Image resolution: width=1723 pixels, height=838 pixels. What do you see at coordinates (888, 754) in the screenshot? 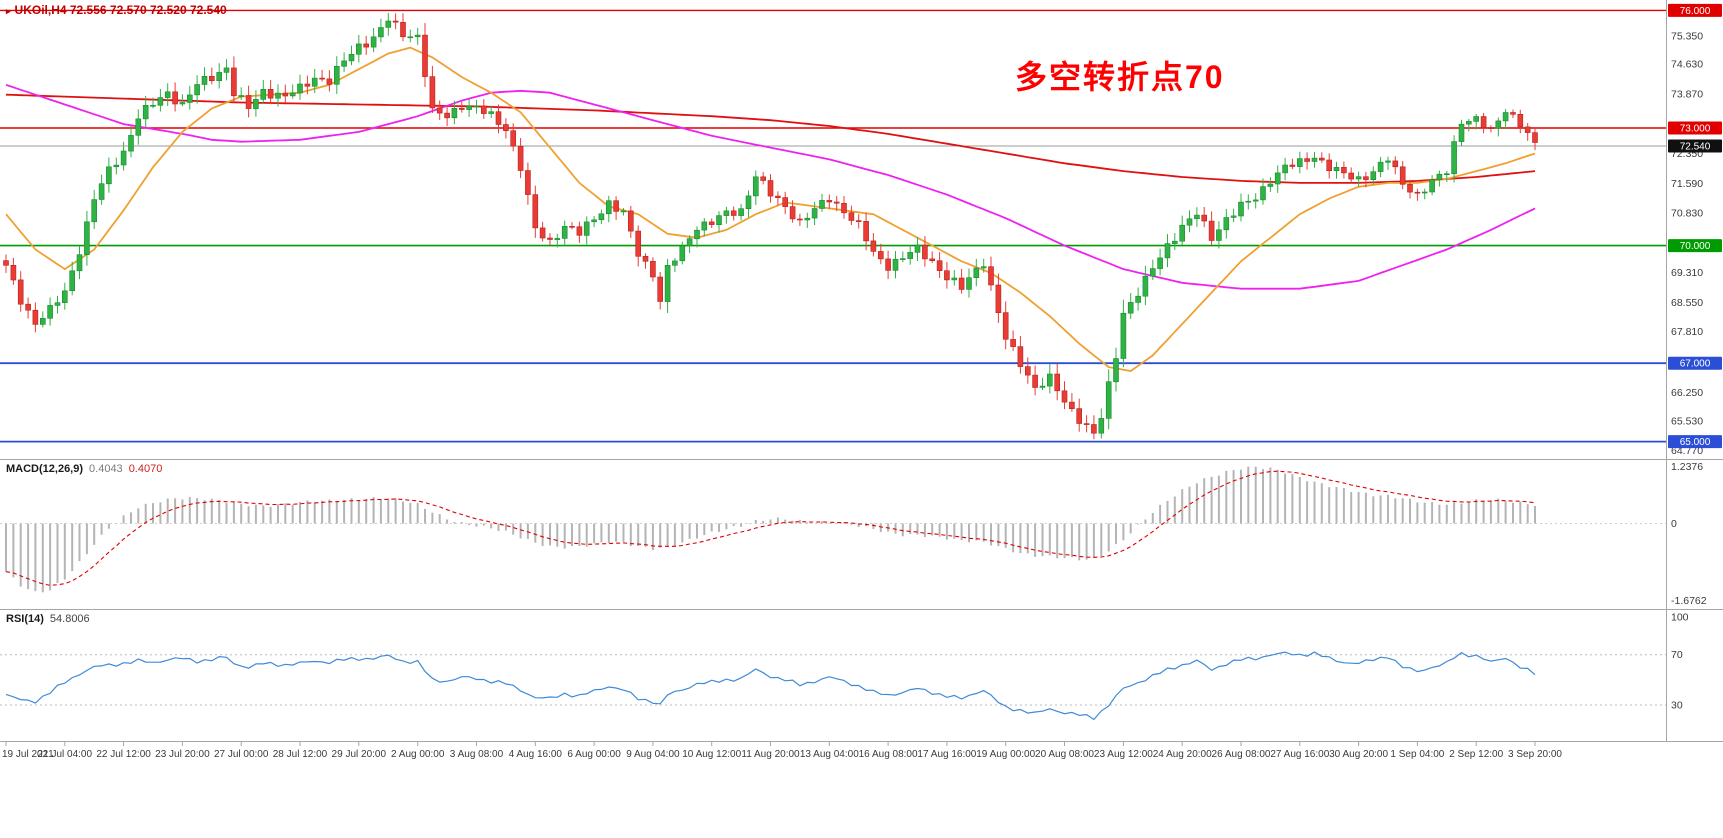
I see `time-tick-label: 16 Aug 08:00` at bounding box center [888, 754].